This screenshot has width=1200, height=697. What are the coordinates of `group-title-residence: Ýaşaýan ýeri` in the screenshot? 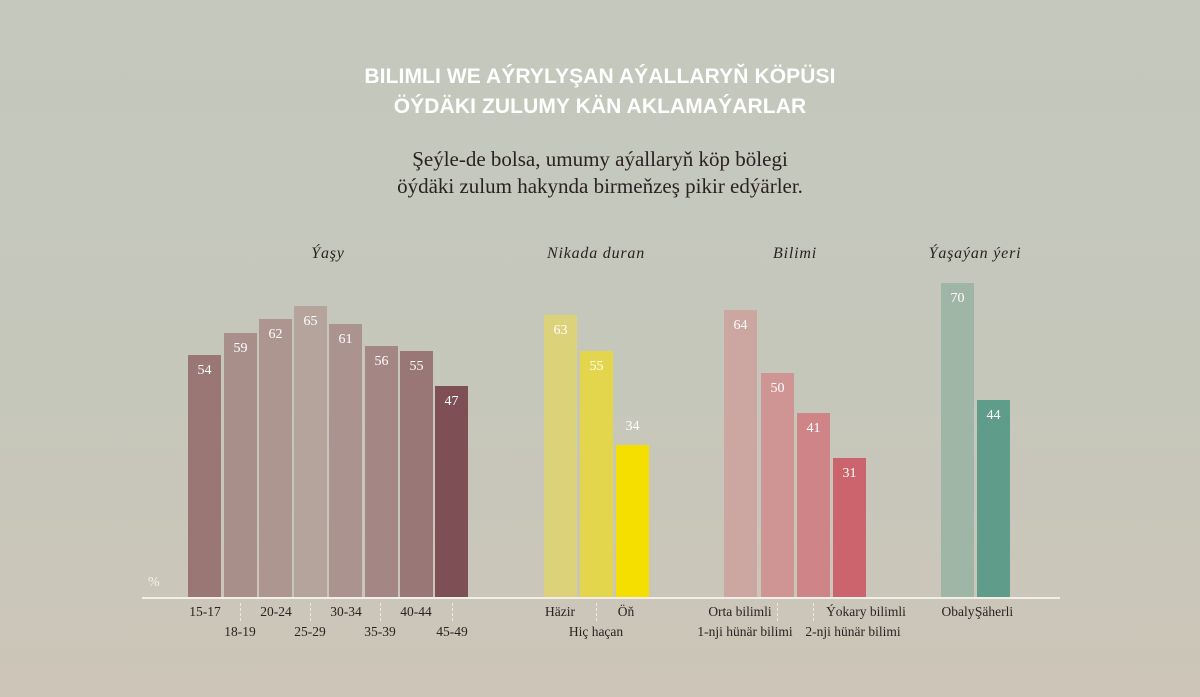 It's located at (975, 253).